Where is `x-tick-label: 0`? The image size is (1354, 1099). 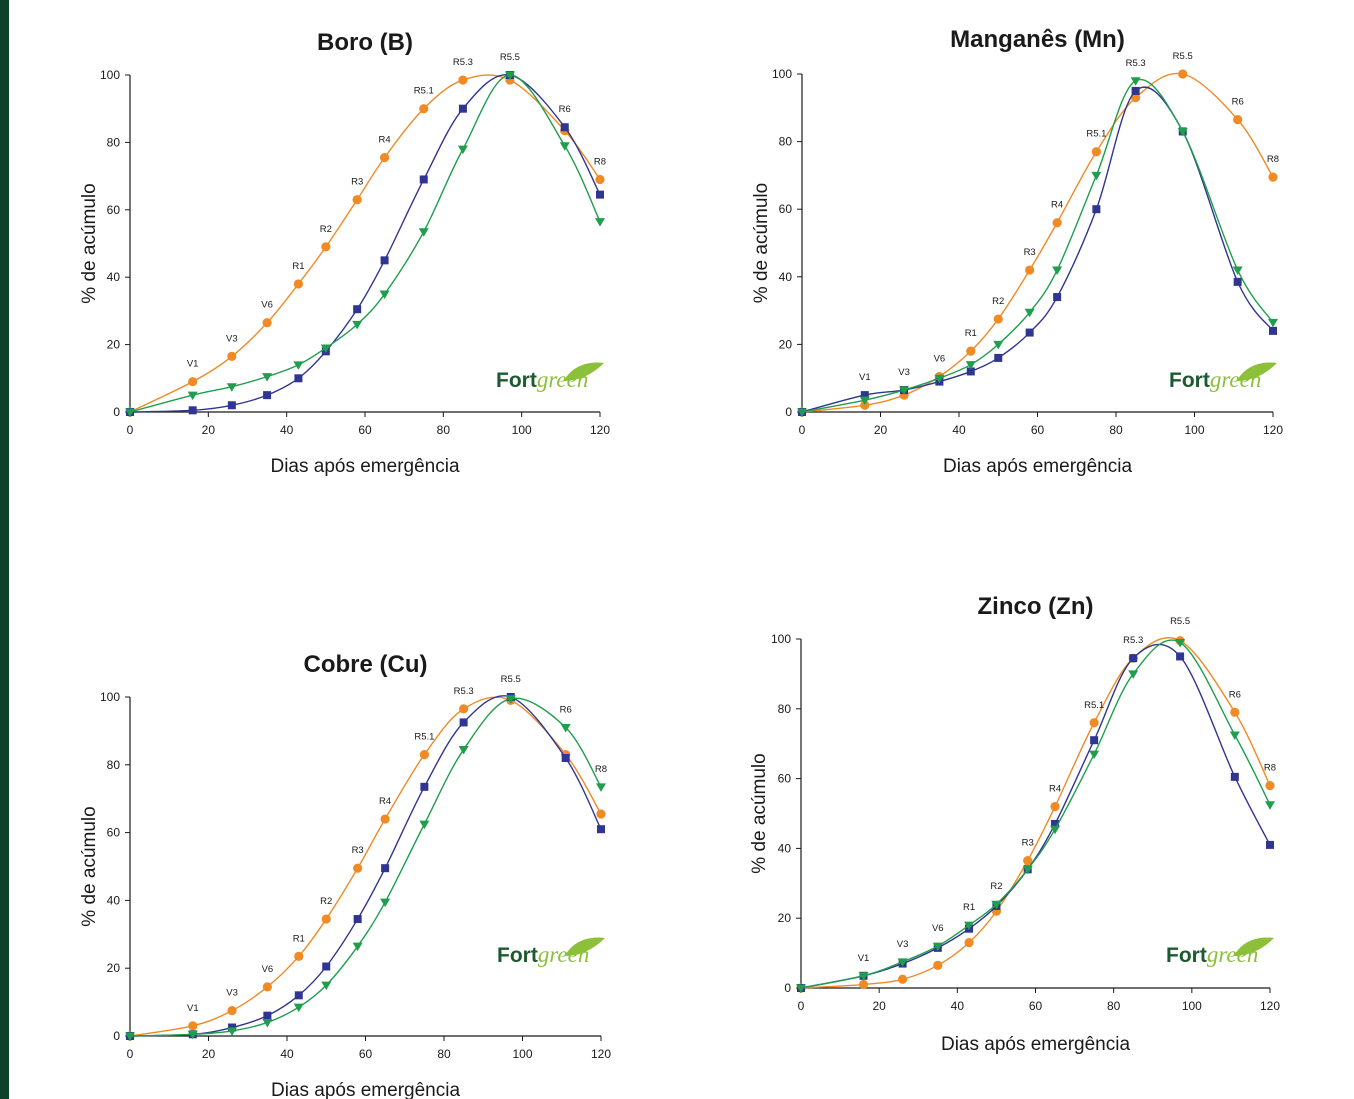
x-tick-label: 0 is located at coordinates (130, 430).